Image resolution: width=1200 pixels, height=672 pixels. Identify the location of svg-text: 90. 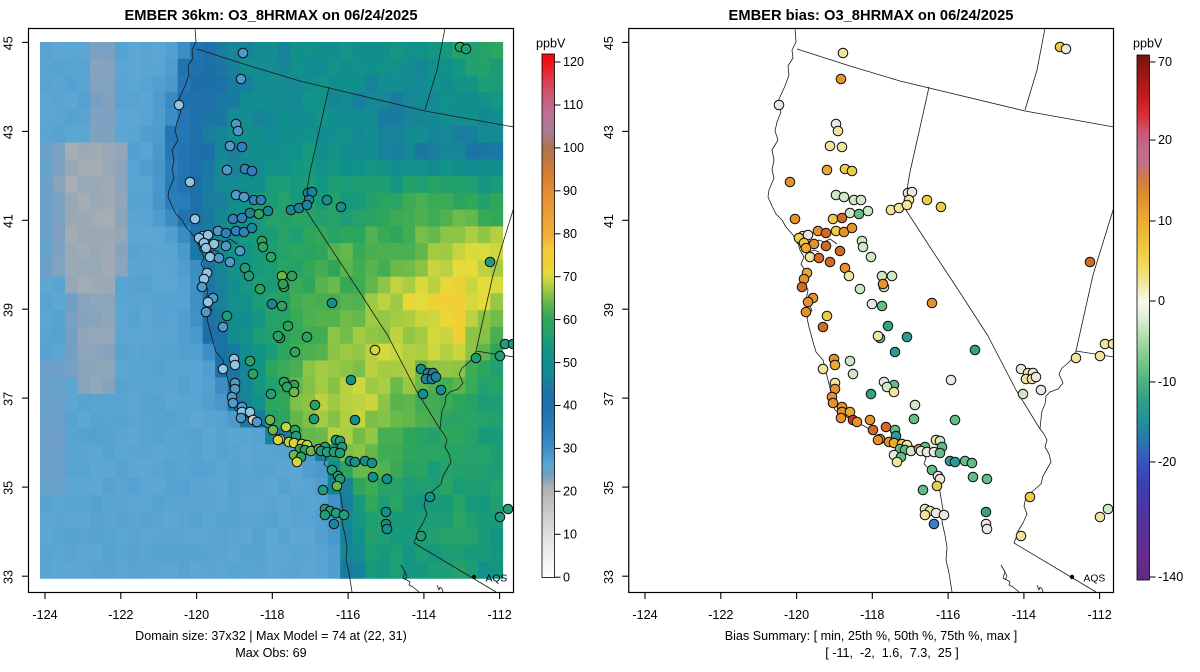
(570, 191).